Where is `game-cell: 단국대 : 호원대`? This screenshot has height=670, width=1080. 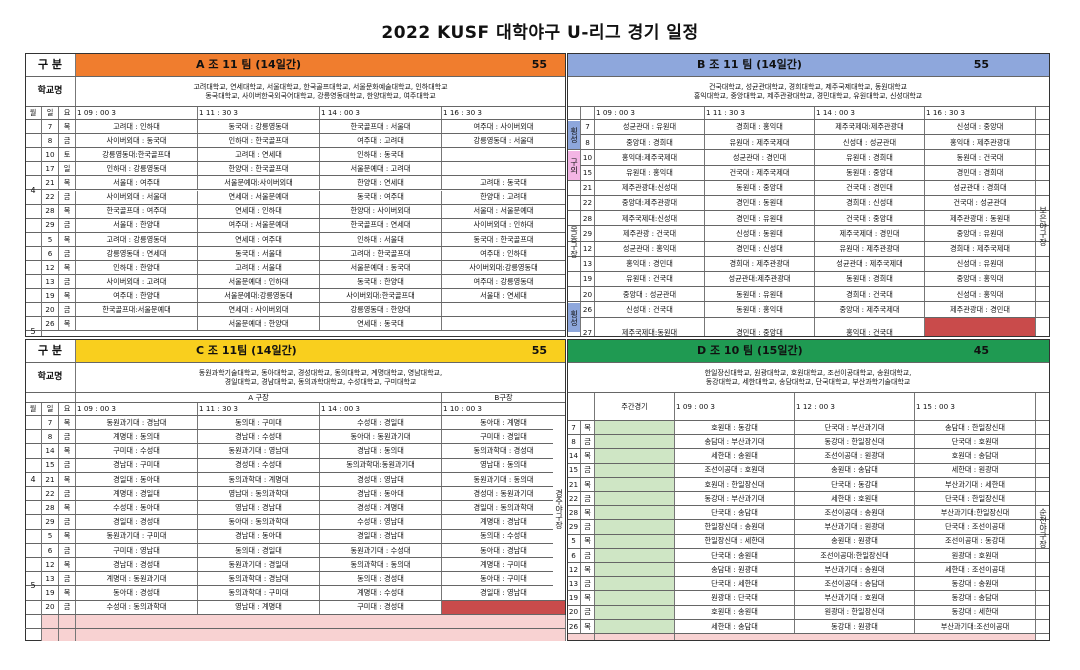 game-cell: 단국대 : 호원대 is located at coordinates (975, 442).